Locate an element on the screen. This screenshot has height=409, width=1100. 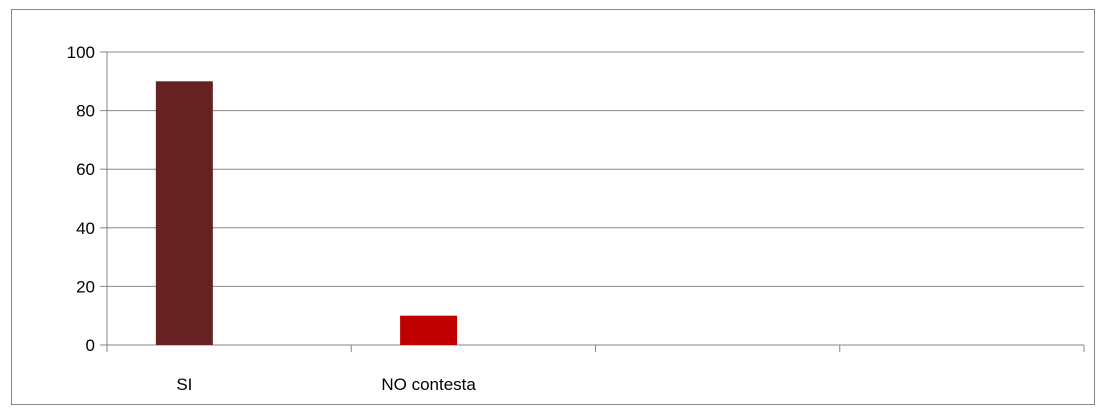
y-tick-label: 60 is located at coordinates (85, 169).